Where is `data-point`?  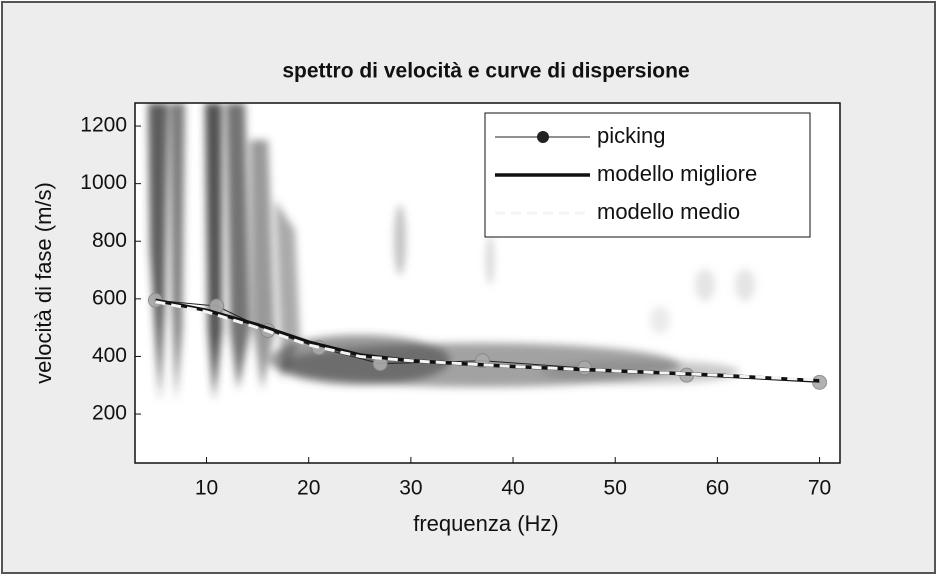 data-point is located at coordinates (820, 382).